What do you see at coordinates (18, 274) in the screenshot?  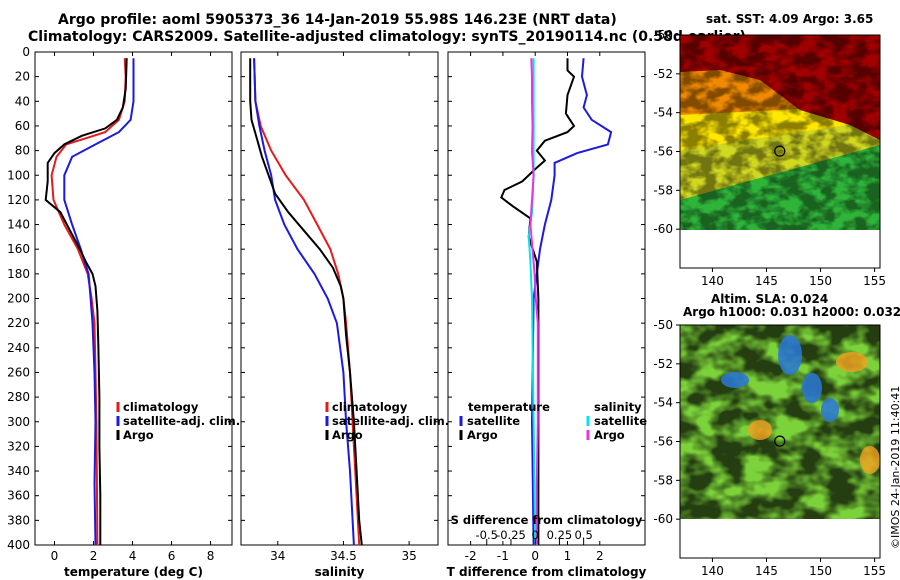 I see `depth-tick-label: 180` at bounding box center [18, 274].